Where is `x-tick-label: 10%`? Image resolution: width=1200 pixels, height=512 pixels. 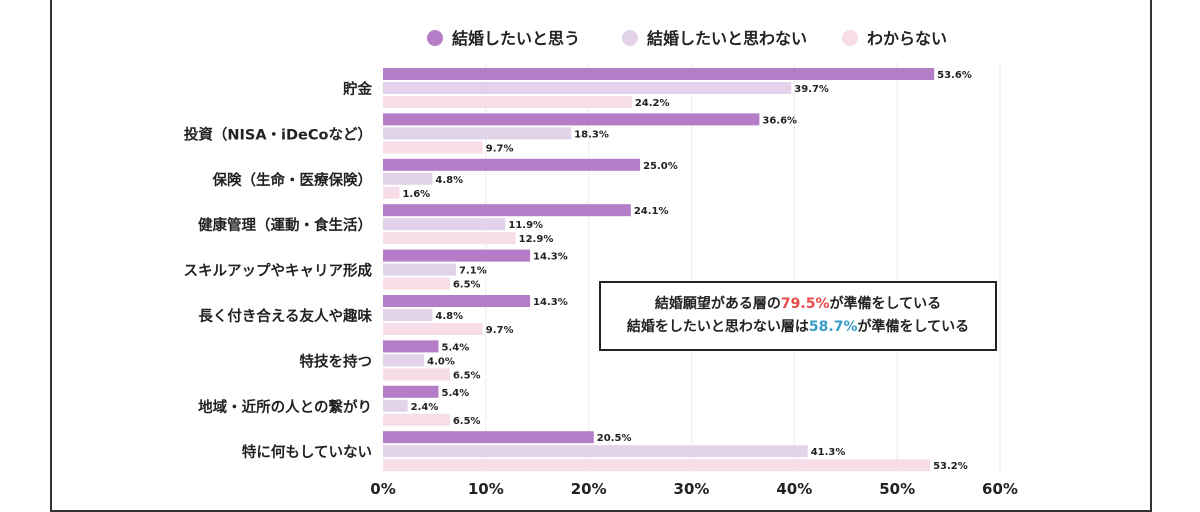
x-tick-label: 10% is located at coordinates (486, 489).